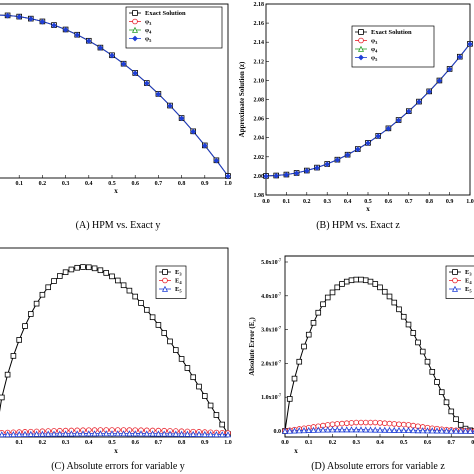 The width and height of the screenshot is (474, 474). Describe the element at coordinates (252, 346) in the screenshot. I see `y-axis-label: Absolute Error (Ez)` at that location.